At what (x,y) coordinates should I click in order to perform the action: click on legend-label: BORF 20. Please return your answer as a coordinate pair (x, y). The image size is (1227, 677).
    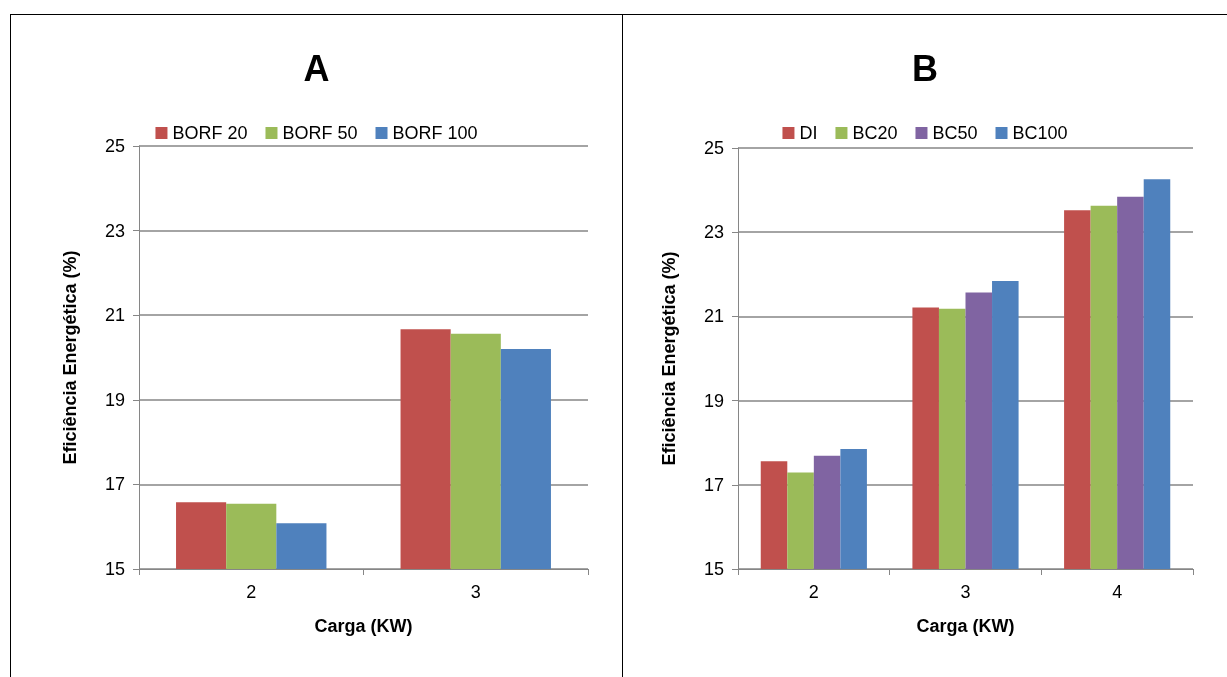
    Looking at the image, I should click on (210, 133).